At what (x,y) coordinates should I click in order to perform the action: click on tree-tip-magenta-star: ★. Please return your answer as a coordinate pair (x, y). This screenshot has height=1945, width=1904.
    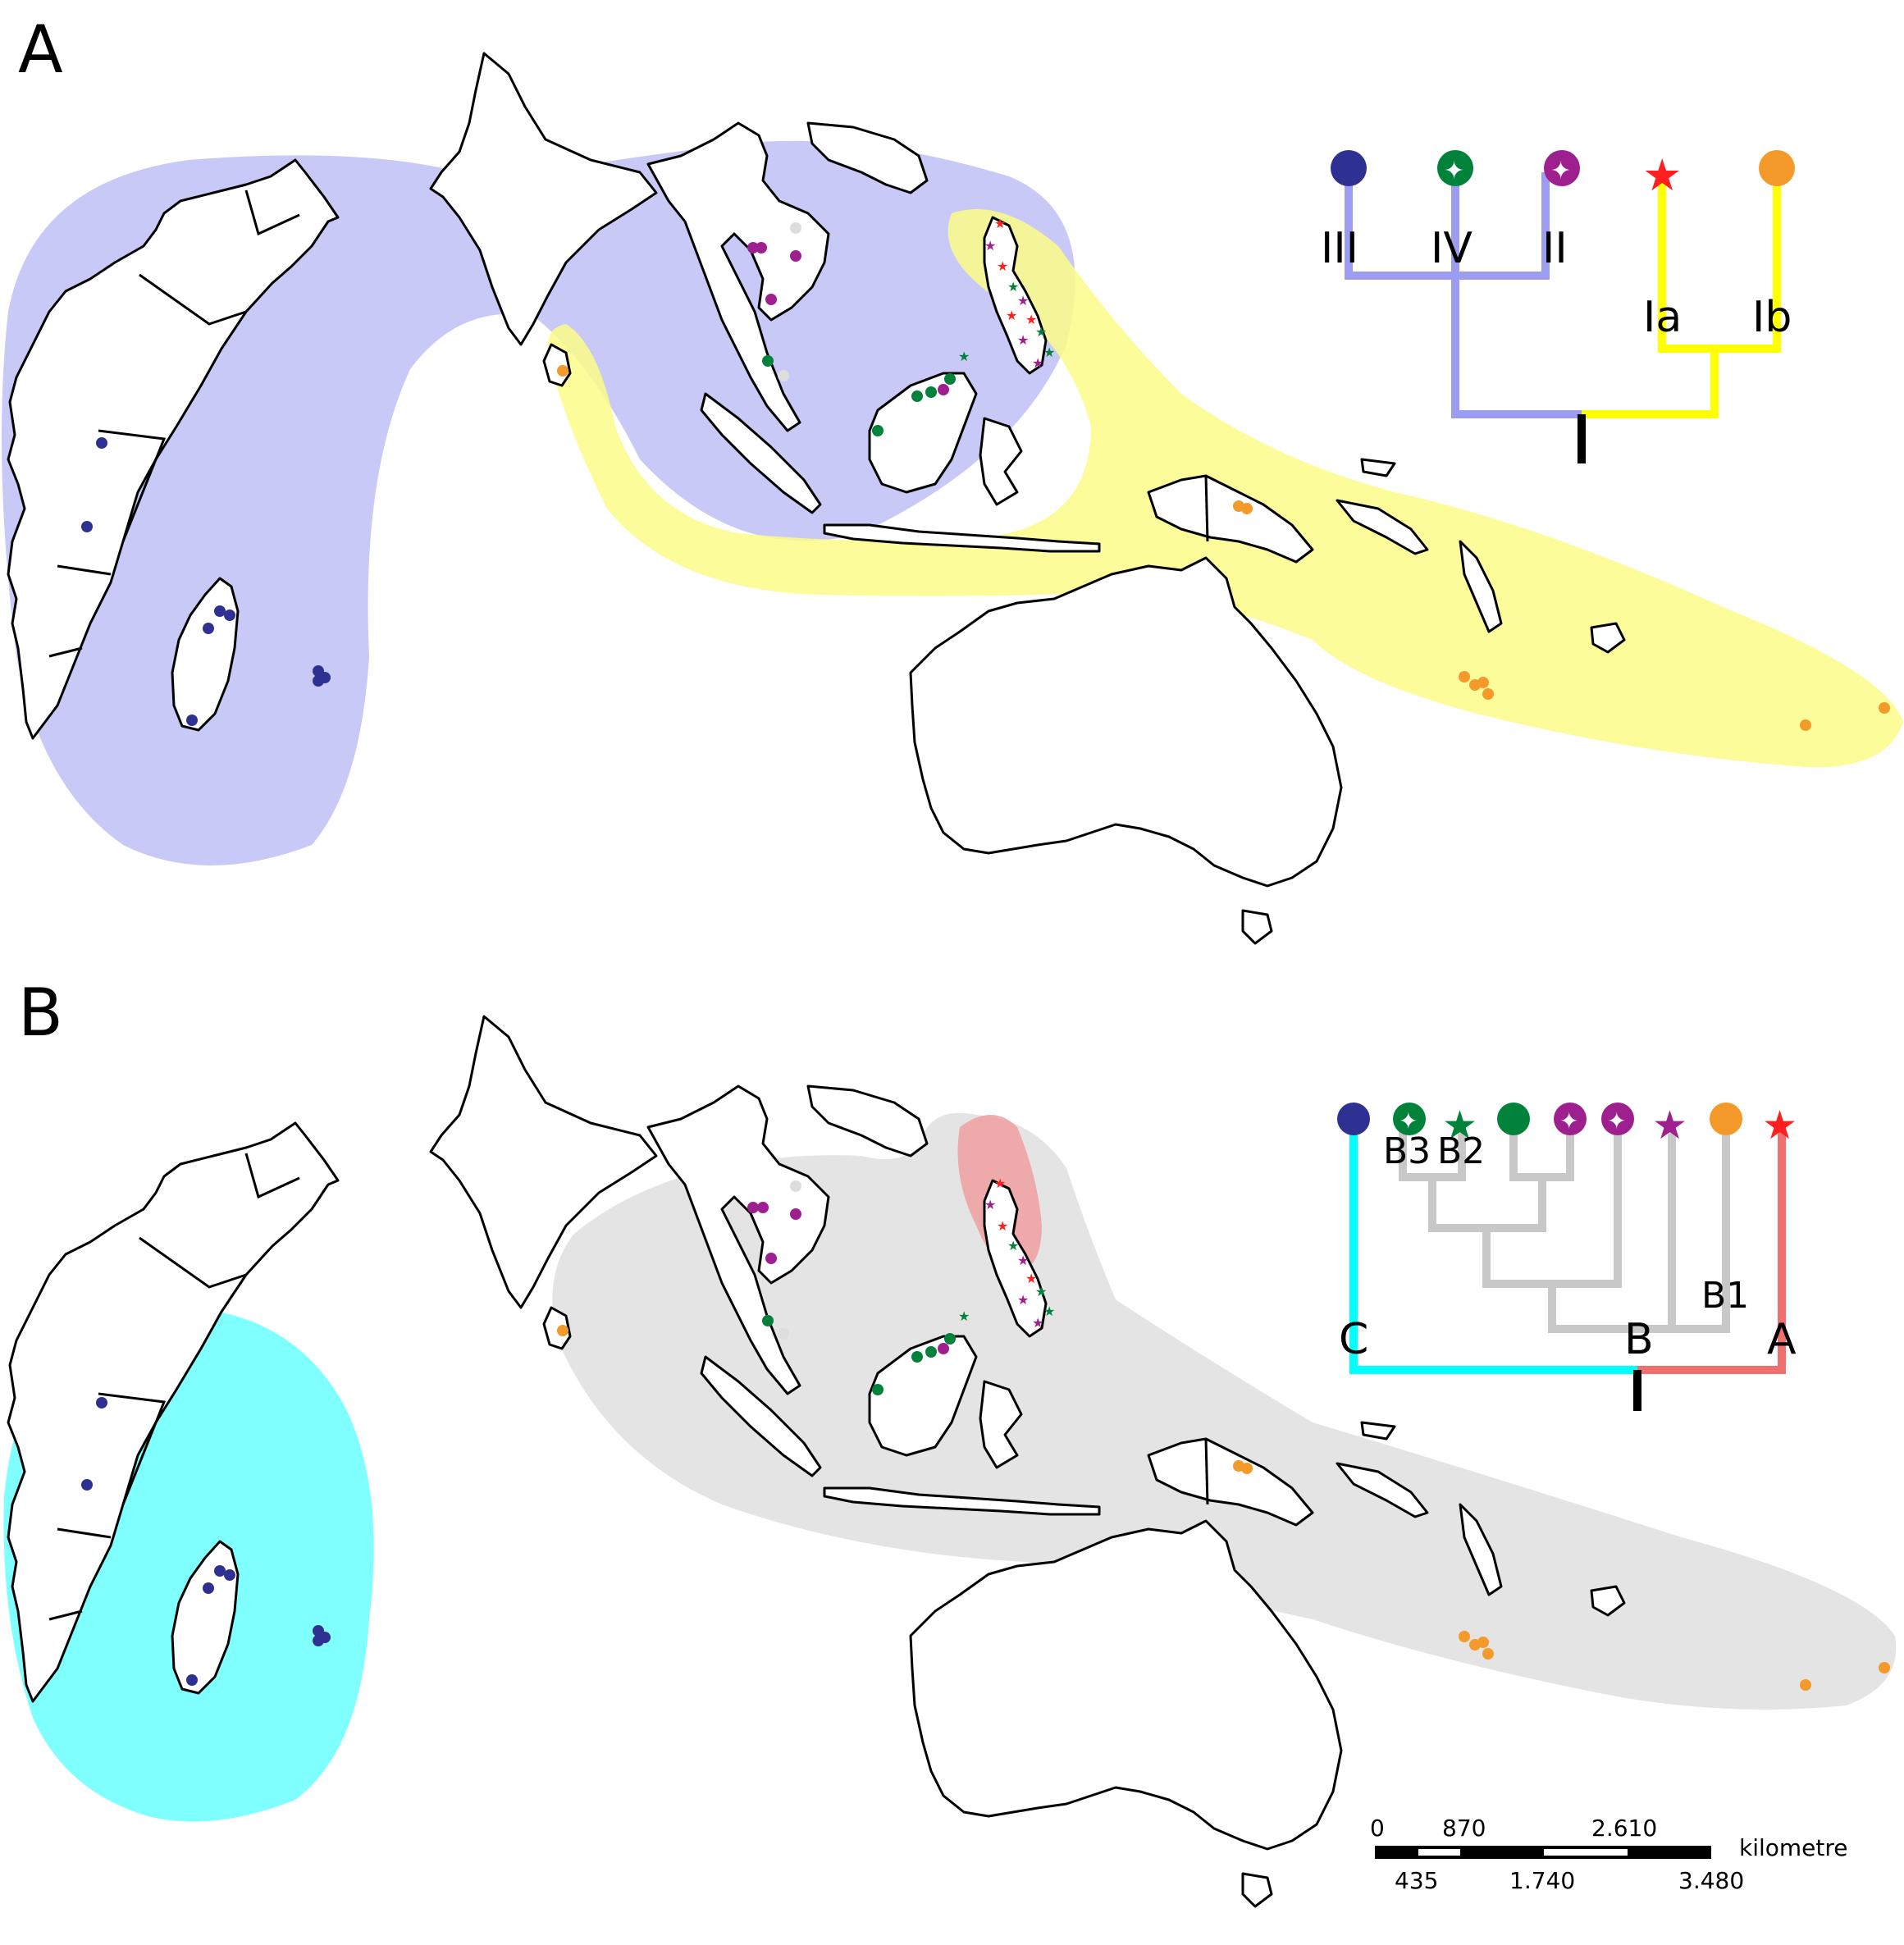
    Looking at the image, I should click on (1670, 1125).